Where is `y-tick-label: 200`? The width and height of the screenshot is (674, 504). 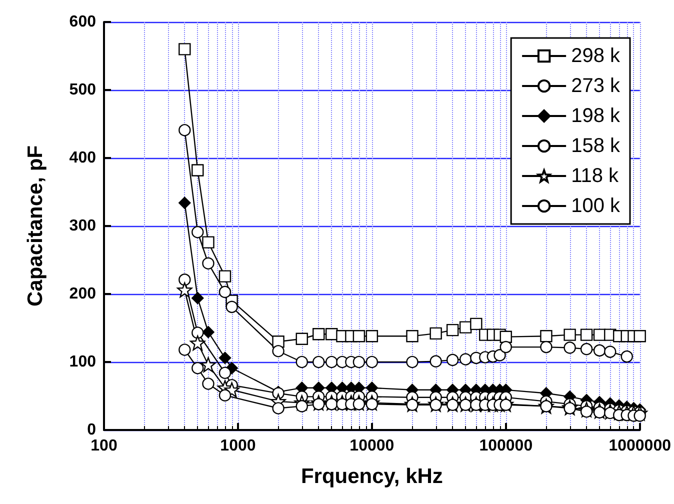
y-tick-label: 200 is located at coordinates (82, 294).